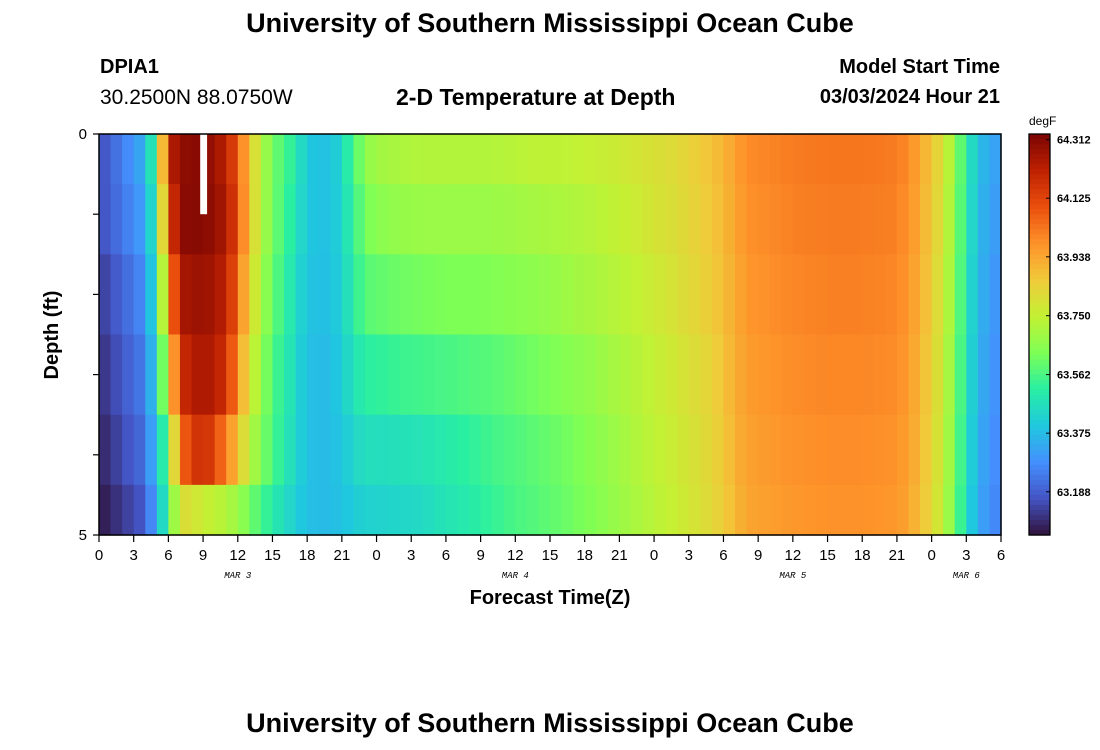 The width and height of the screenshot is (1100, 750). Describe the element at coordinates (550, 555) in the screenshot. I see `x-tick-label: 15` at that location.